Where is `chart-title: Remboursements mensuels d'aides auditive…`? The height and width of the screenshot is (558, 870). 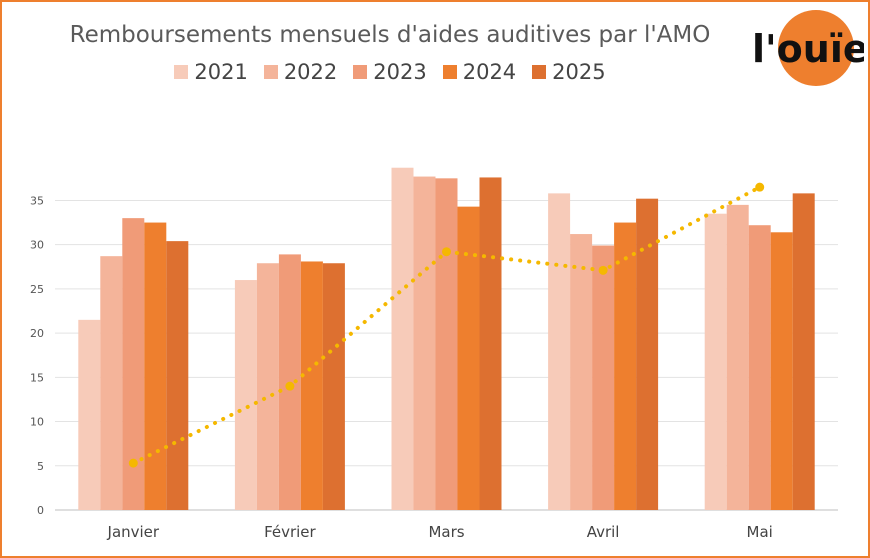
chart-title: Remboursements mensuels d'aides auditive… is located at coordinates (390, 35).